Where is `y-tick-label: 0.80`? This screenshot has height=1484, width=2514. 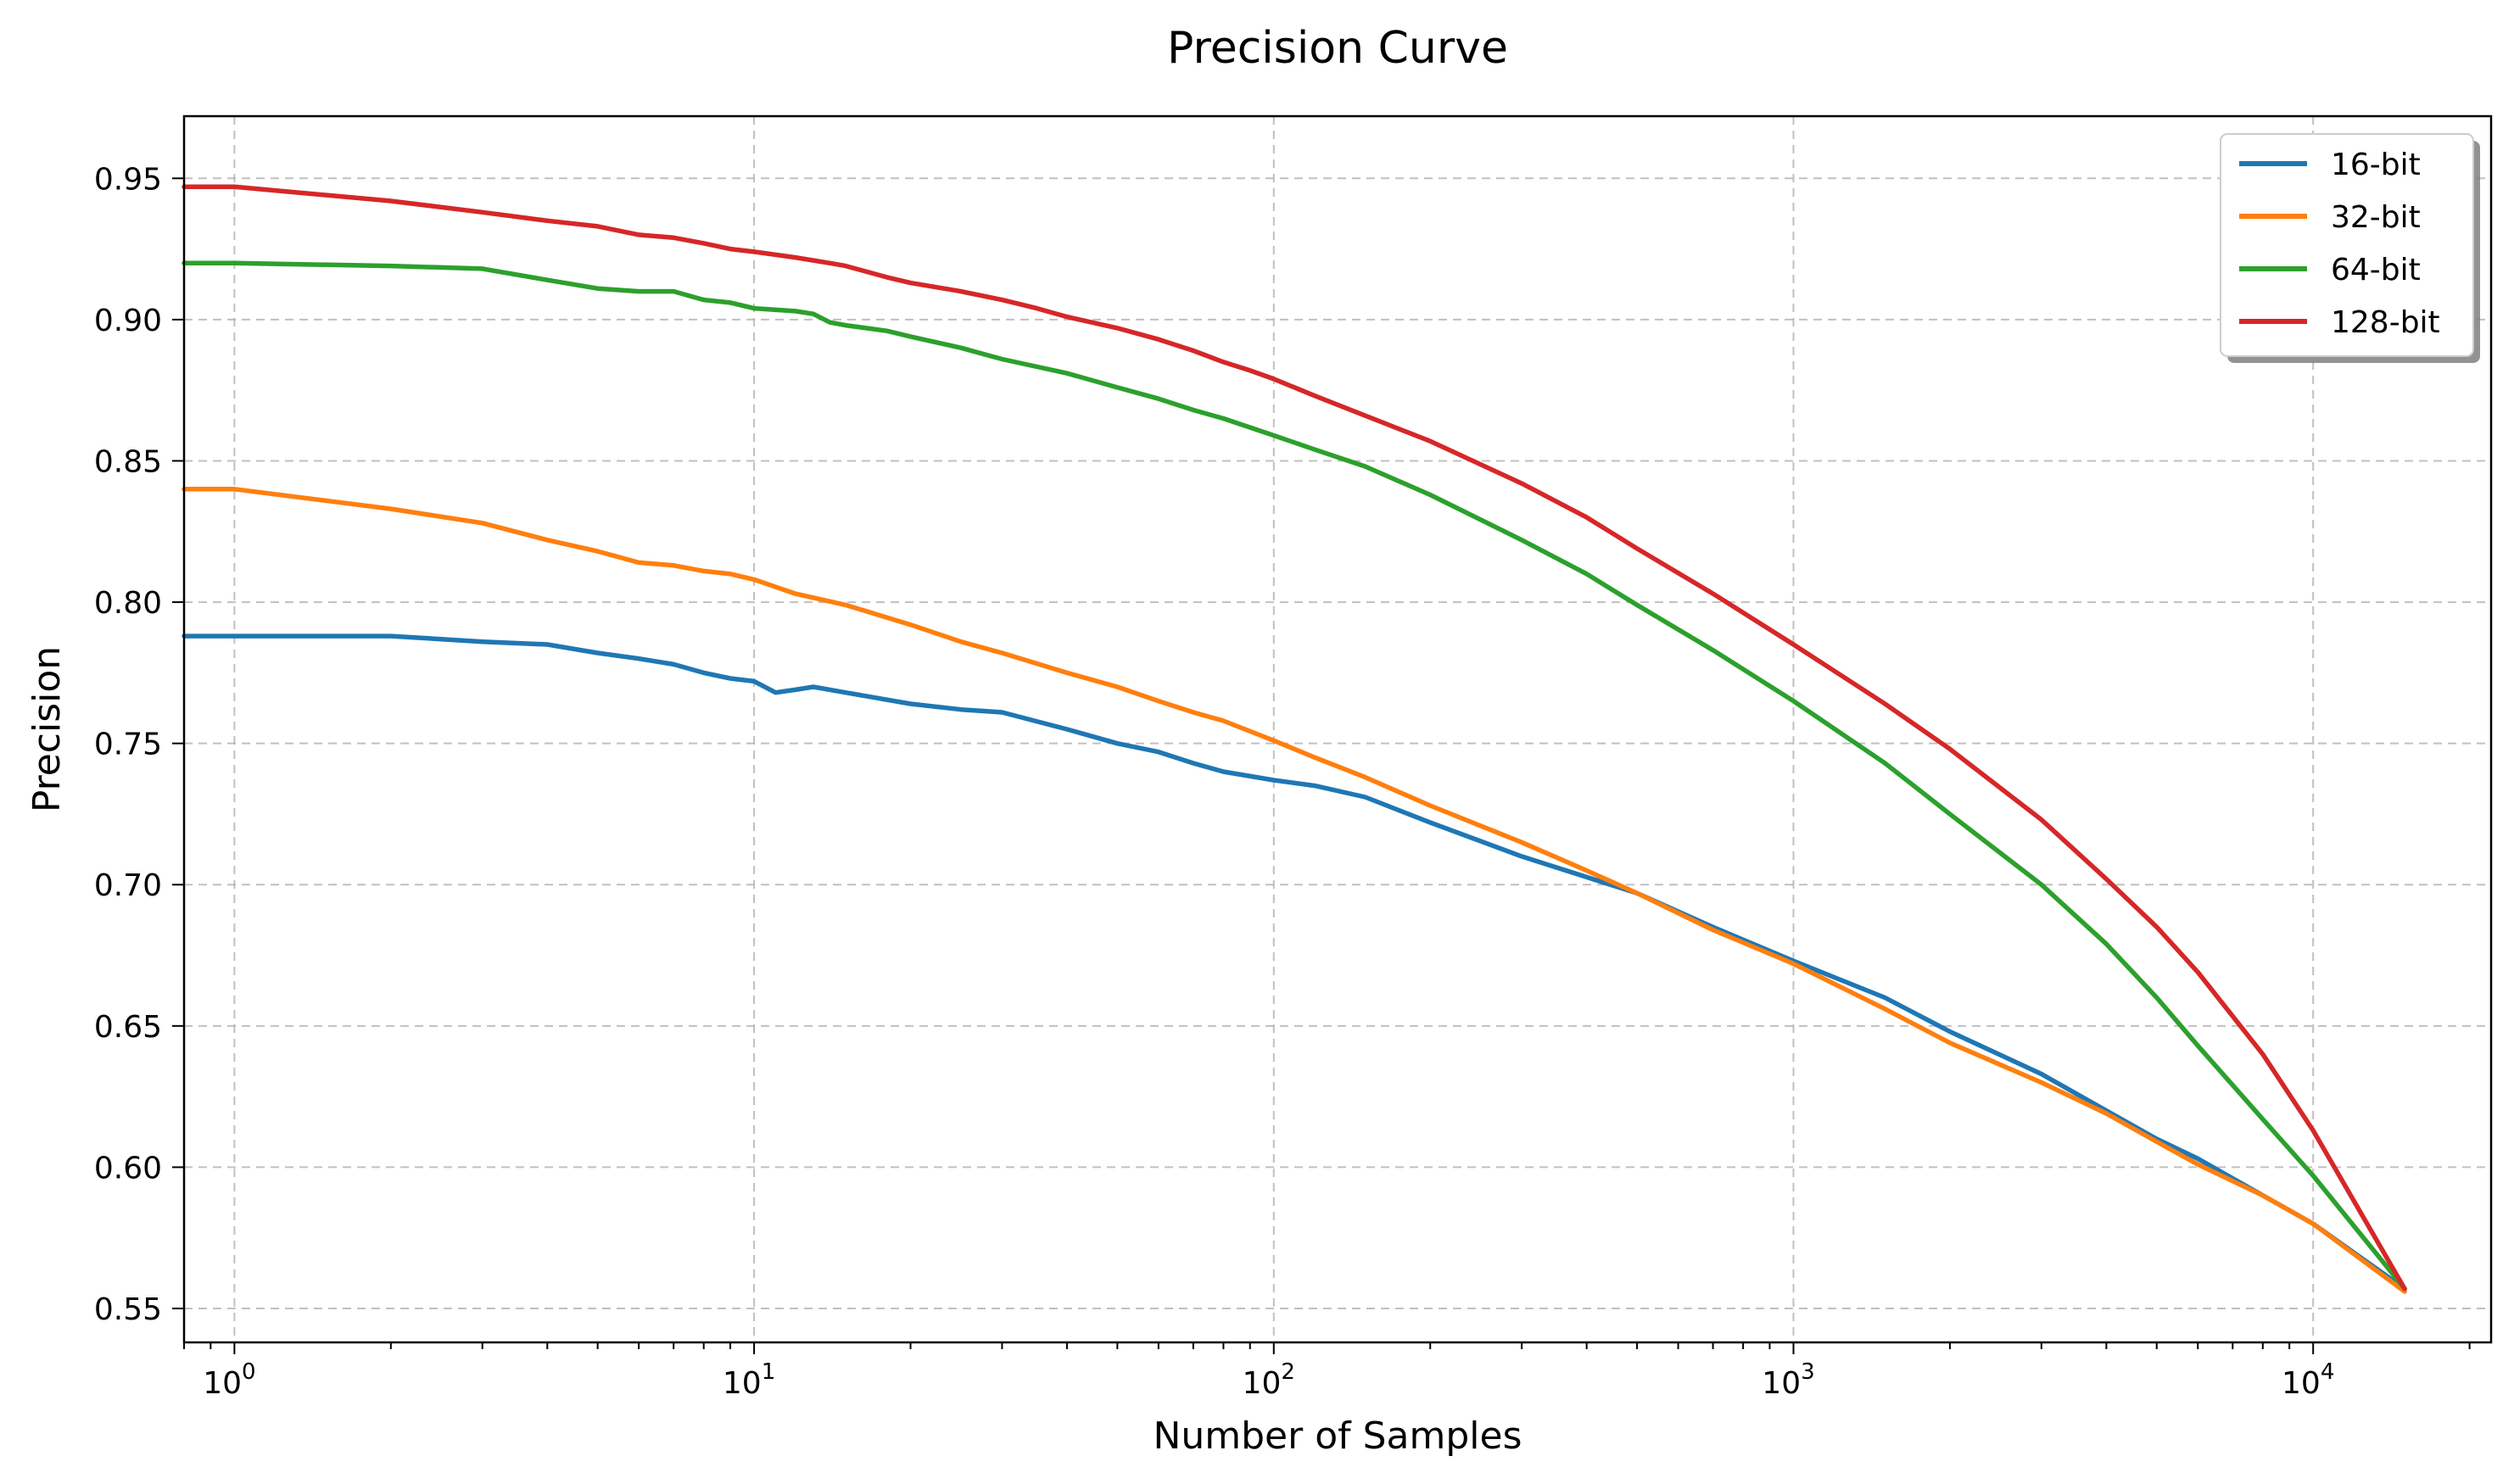
y-tick-label: 0.80 is located at coordinates (128, 604).